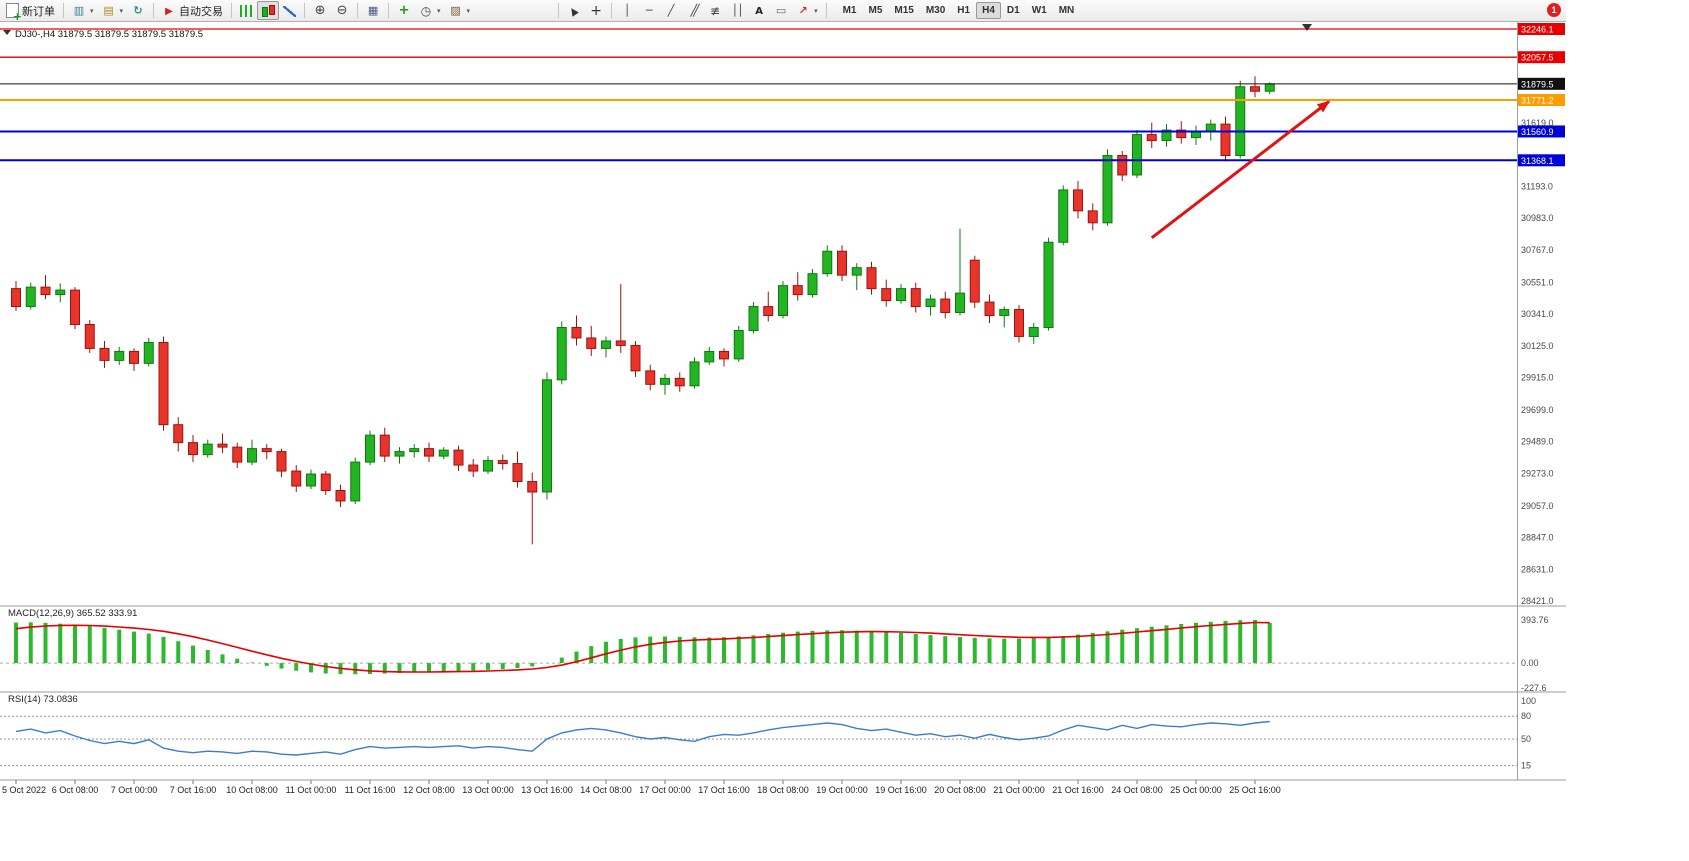 The width and height of the screenshot is (1689, 861). I want to click on macd-histogram, so click(643, 647).